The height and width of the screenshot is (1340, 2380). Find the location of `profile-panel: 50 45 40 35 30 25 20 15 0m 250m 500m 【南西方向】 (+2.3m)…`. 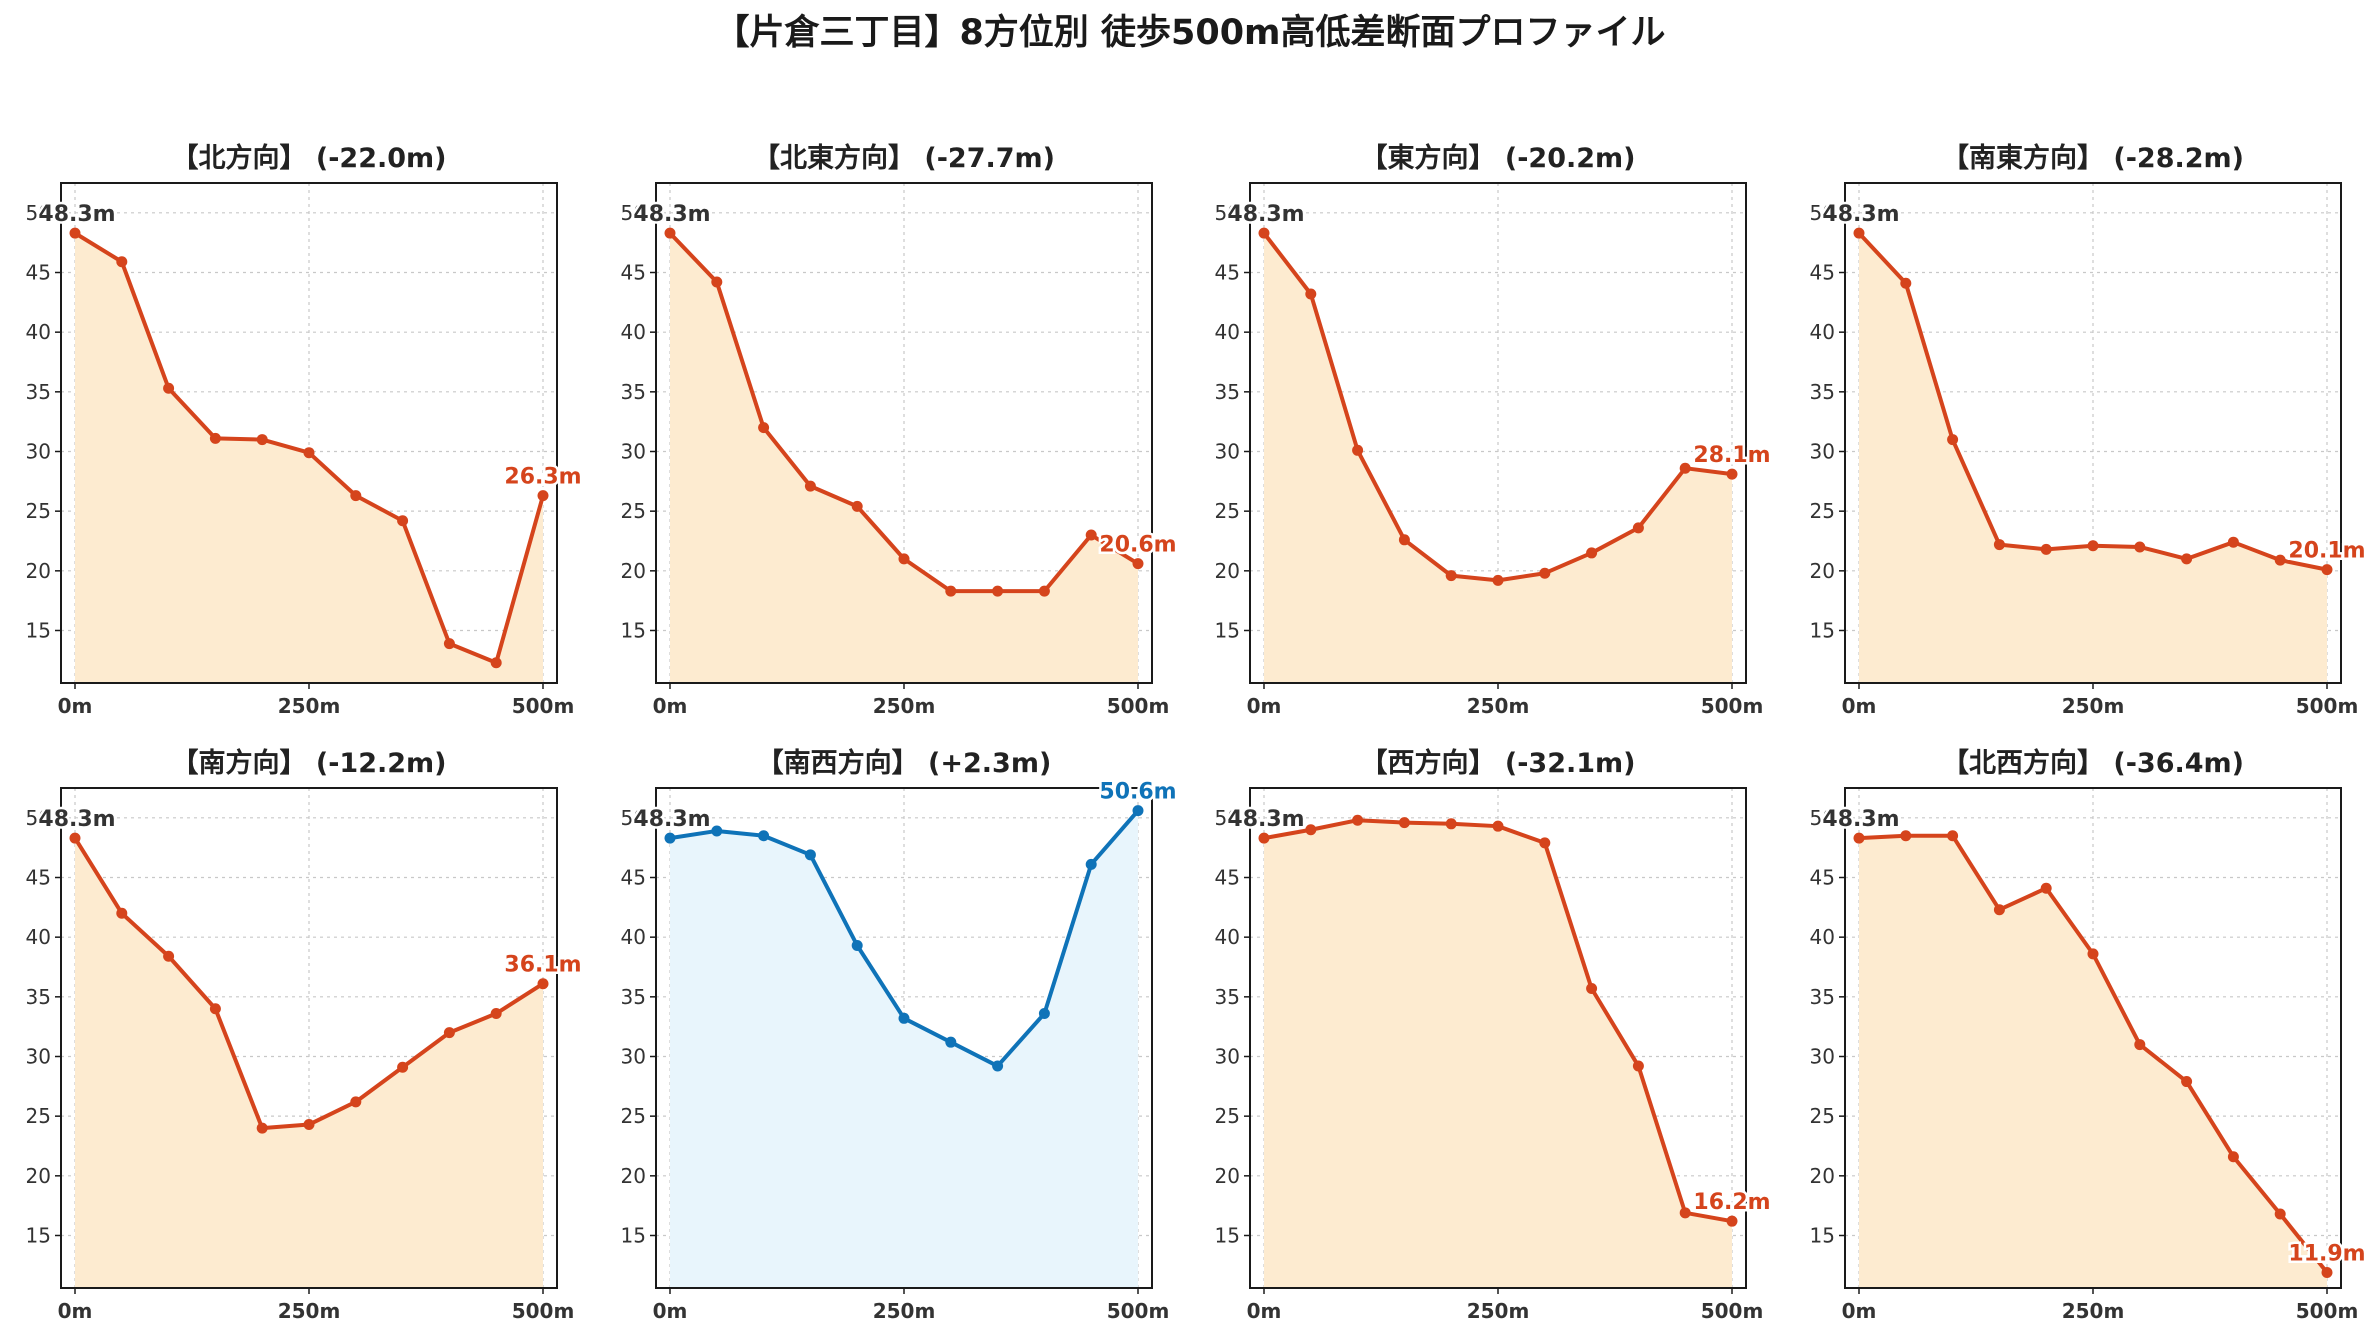

profile-panel: 50 45 40 35 30 25 20 15 0m 250m 500m 【南西方向】 (+2.3m)… is located at coordinates (900, 1035).